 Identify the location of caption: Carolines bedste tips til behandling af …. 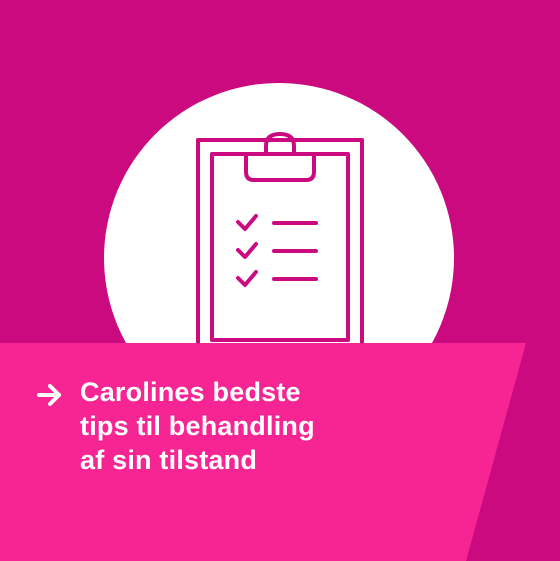
(222, 426).